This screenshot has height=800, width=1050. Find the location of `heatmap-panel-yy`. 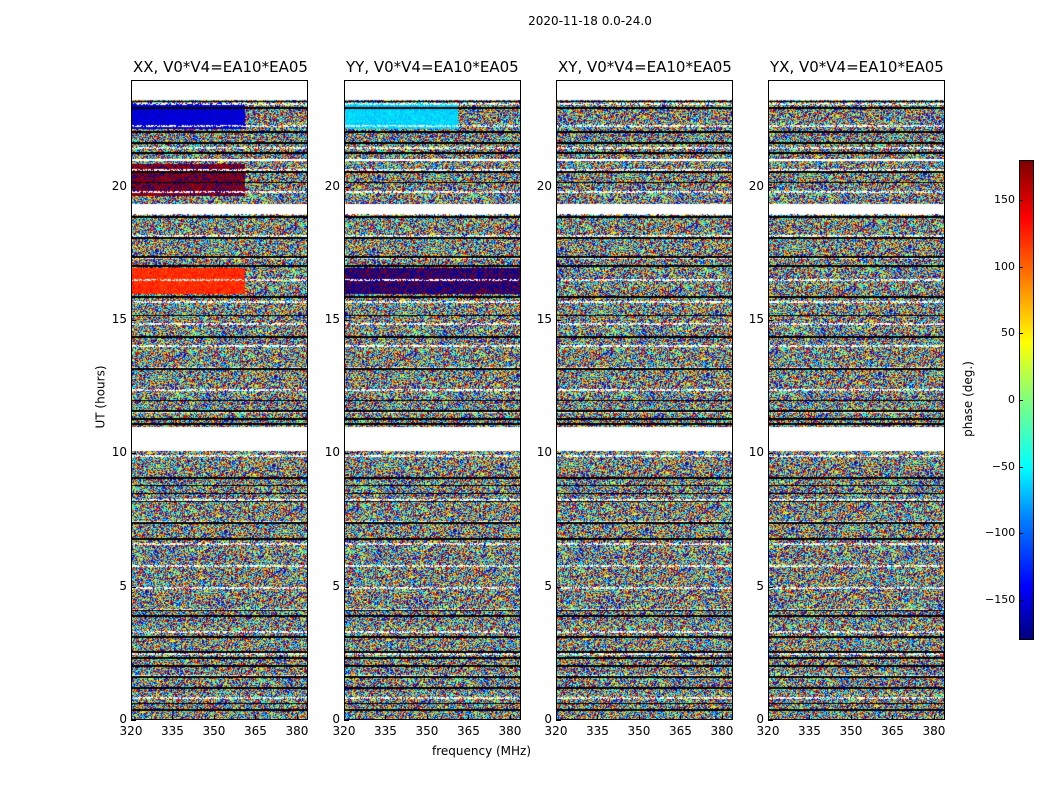

heatmap-panel-yy is located at coordinates (432, 400).